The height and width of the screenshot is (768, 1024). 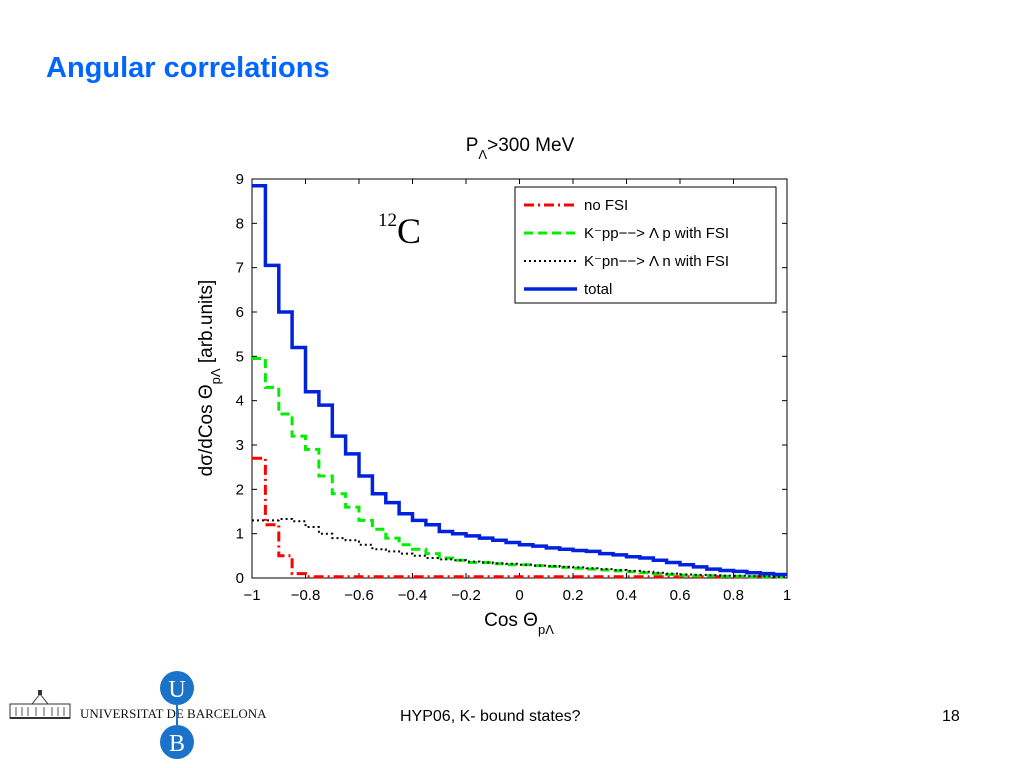 I want to click on y-axis-label: dσ/dCos ΘpΛ [arb.units], so click(x=209, y=378).